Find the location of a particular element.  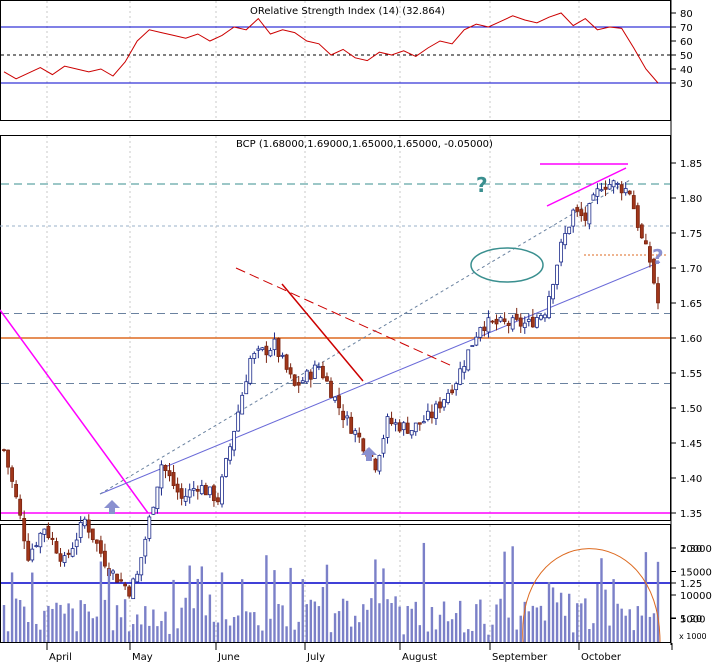

triangle-bottom-line is located at coordinates (586, 187).